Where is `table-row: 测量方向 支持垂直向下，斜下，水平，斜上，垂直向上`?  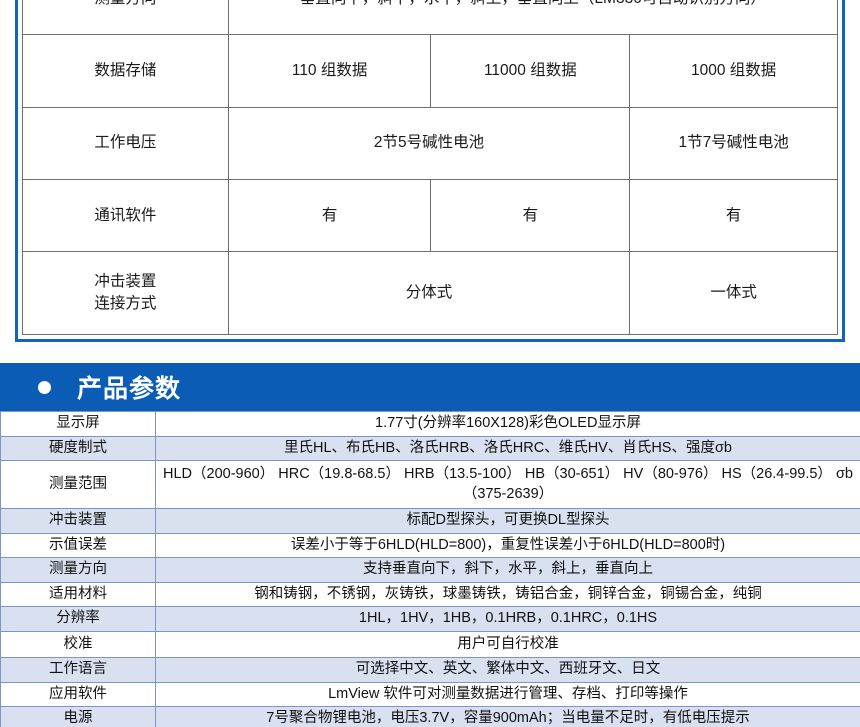
table-row: 测量方向 支持垂直向下，斜下，水平，斜上，垂直向上 is located at coordinates (430, 570).